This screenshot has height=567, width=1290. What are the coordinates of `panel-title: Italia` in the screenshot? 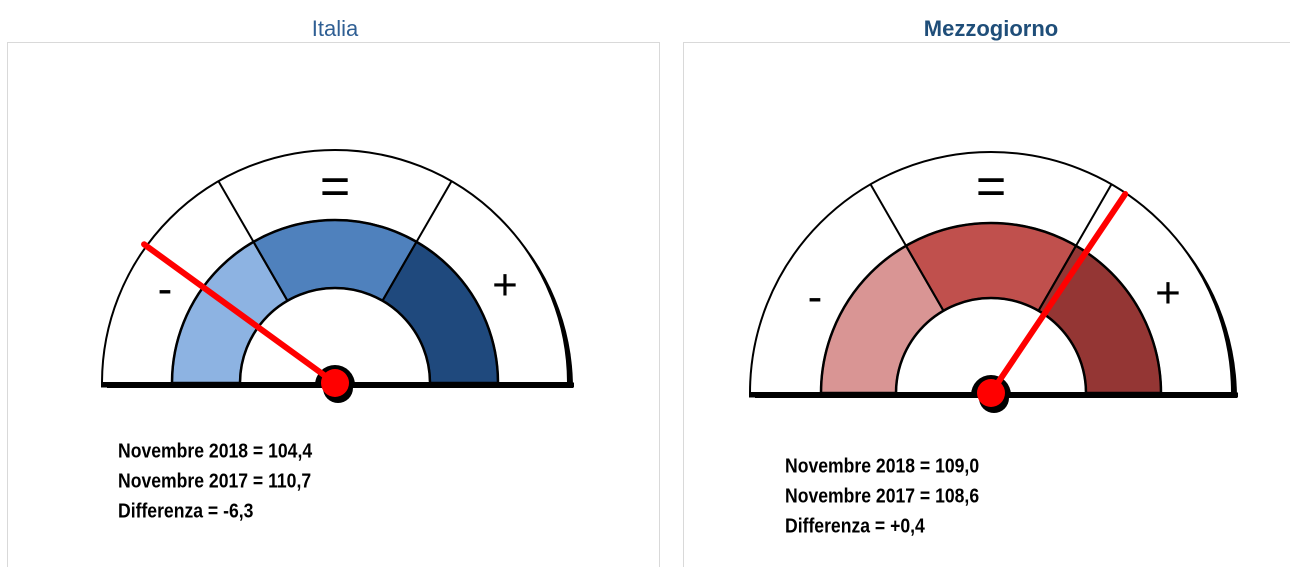 It's located at (335, 28).